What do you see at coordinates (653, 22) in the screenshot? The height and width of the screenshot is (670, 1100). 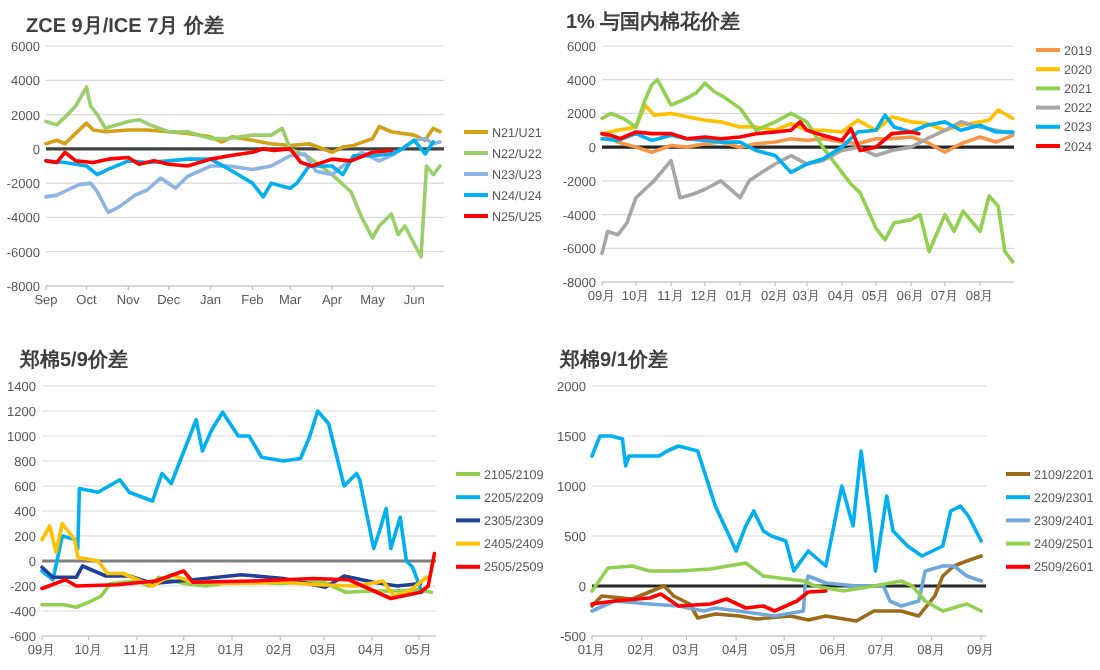 I see `chart-title: 1% 与国内棉花价差` at bounding box center [653, 22].